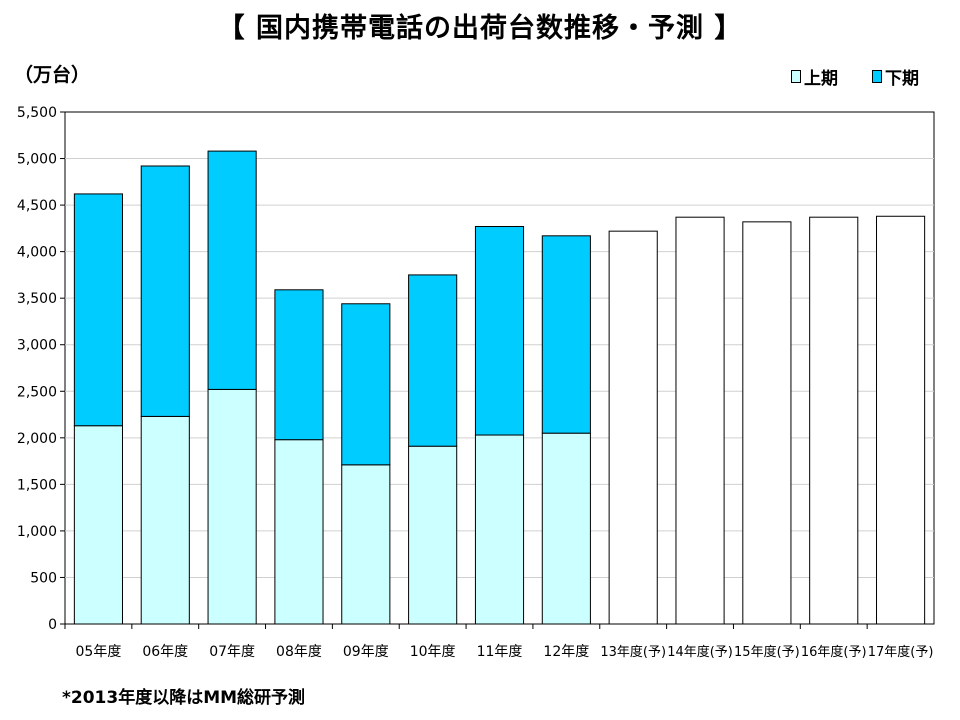 This screenshot has width=960, height=720. I want to click on chart-title: 【 国内携帯電話の出荷台数推移・予測 】, so click(480, 28).